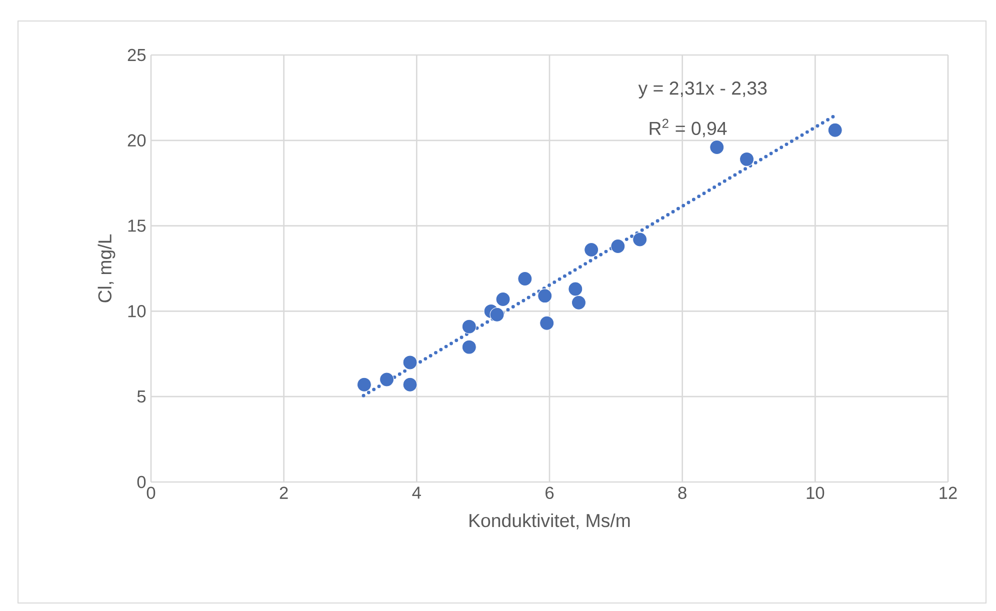 The width and height of the screenshot is (996, 611). What do you see at coordinates (948, 492) in the screenshot?
I see `x-tick-label: 12` at bounding box center [948, 492].